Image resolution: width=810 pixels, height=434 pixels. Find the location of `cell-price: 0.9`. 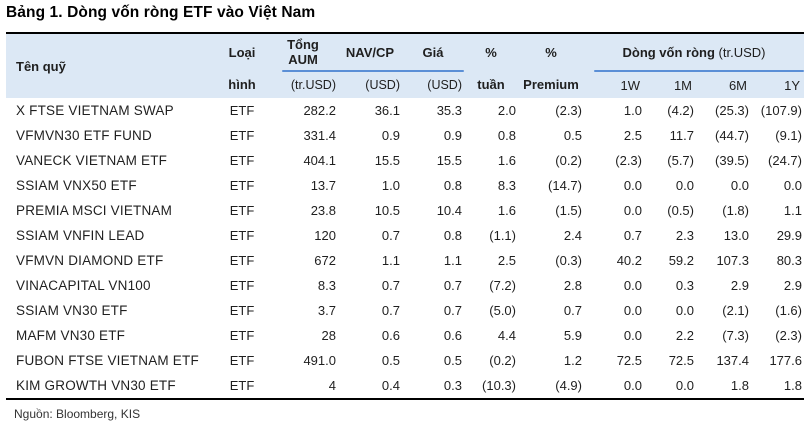

cell-price: 0.9 is located at coordinates (452, 135).